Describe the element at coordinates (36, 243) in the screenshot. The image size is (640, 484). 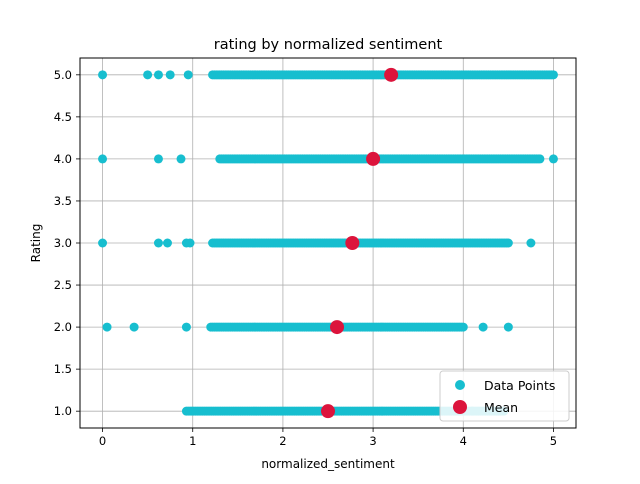
I see `y-axis-label: Rating` at that location.